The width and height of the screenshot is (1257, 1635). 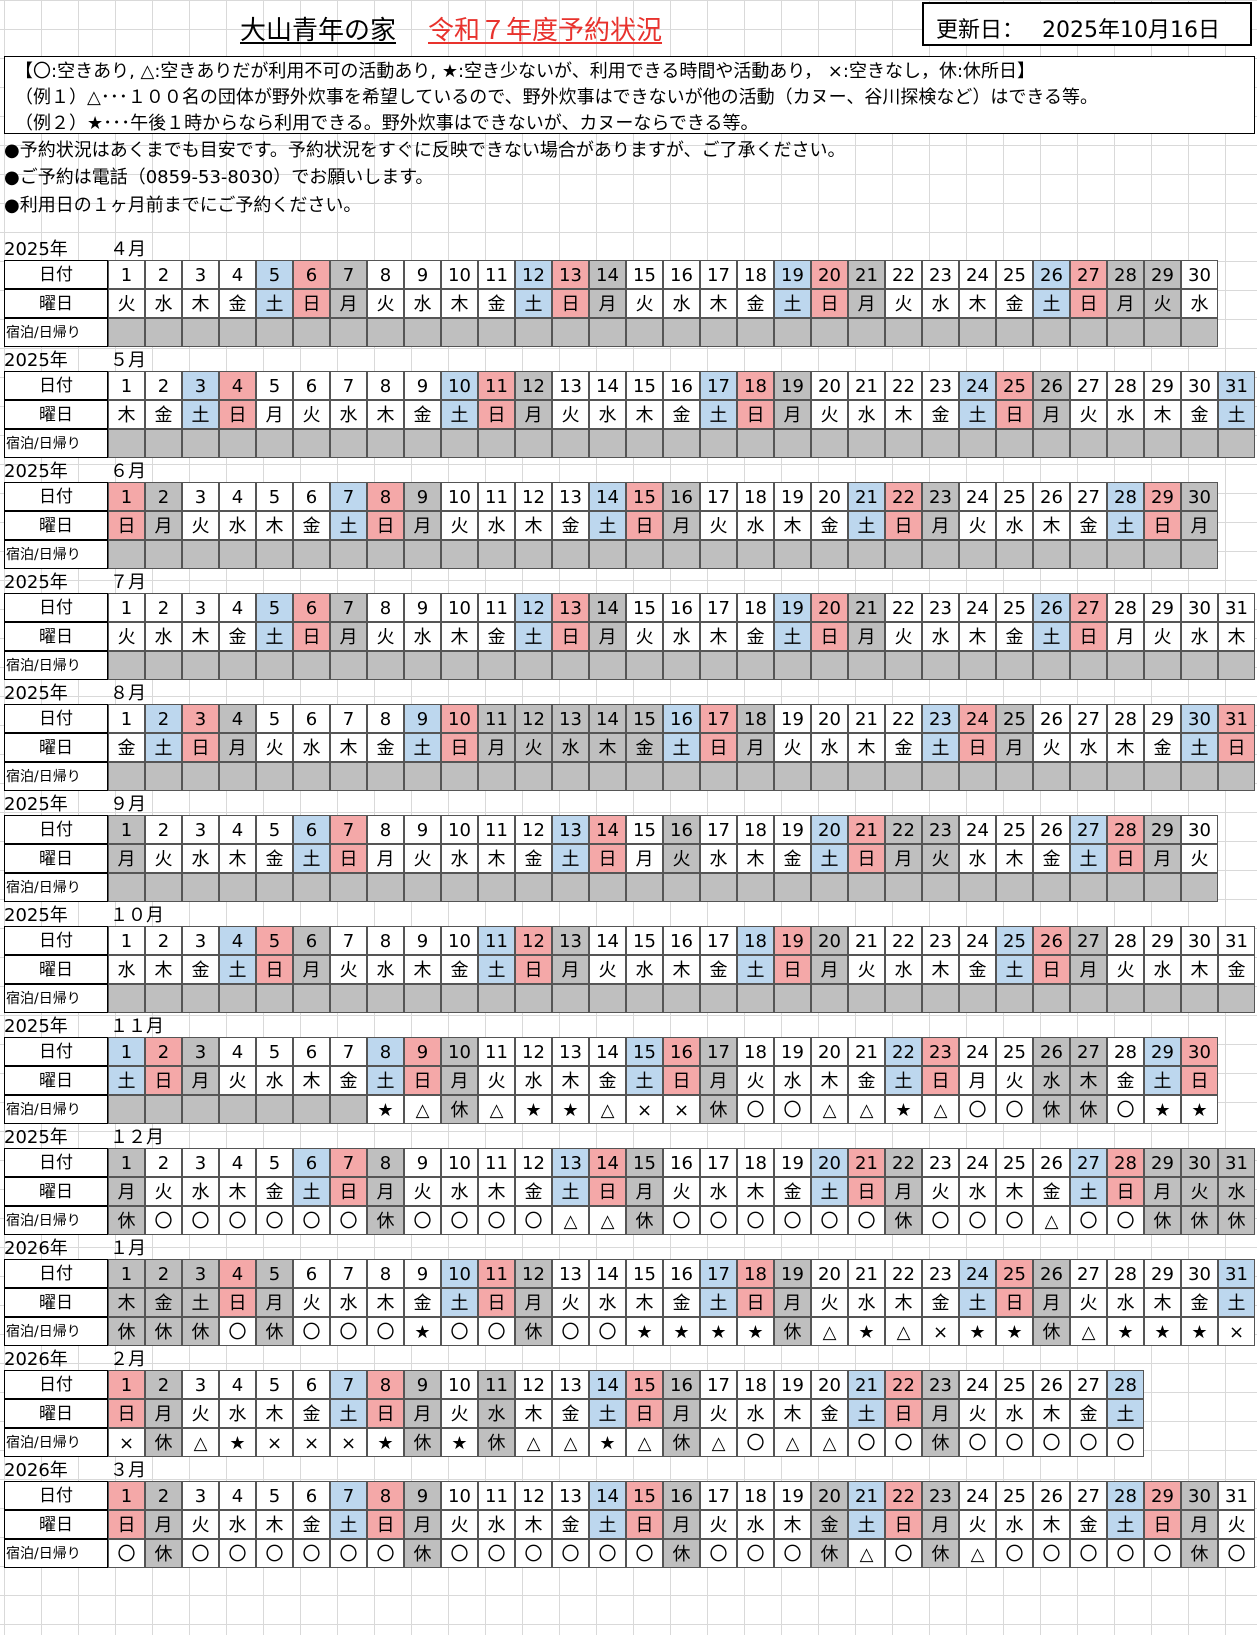 I want to click on status-row-label: 宿泊/日帰り, so click(x=56, y=1553).